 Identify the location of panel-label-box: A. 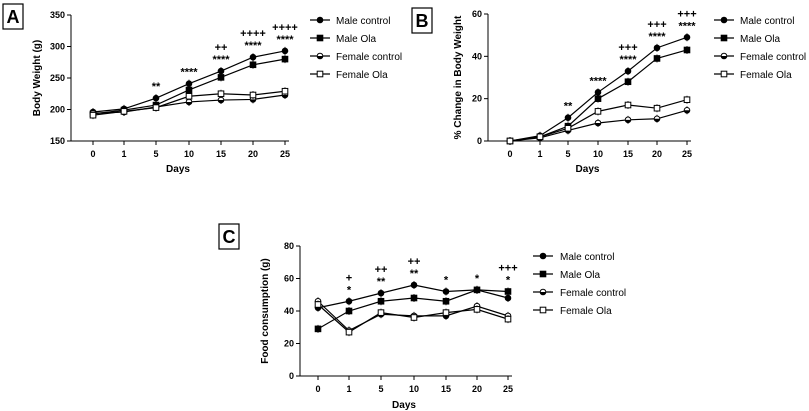
(13, 16).